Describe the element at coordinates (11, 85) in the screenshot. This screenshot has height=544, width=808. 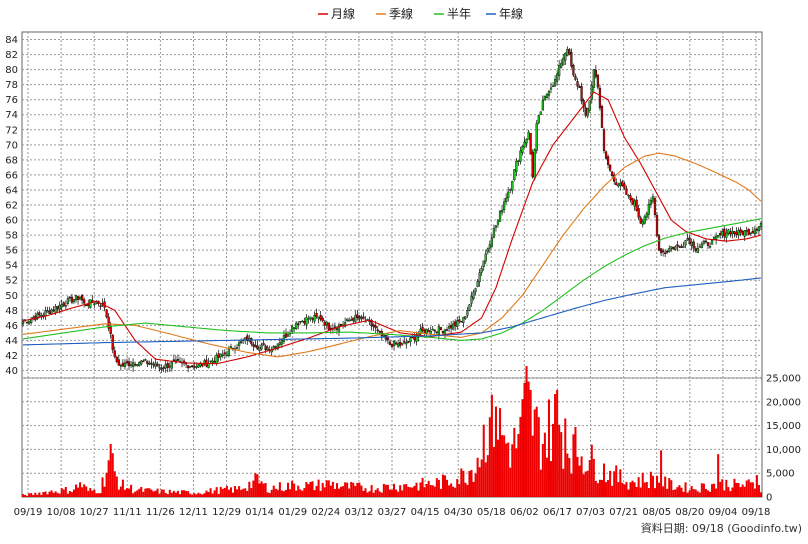
I see `price-tick-label: 78` at that location.